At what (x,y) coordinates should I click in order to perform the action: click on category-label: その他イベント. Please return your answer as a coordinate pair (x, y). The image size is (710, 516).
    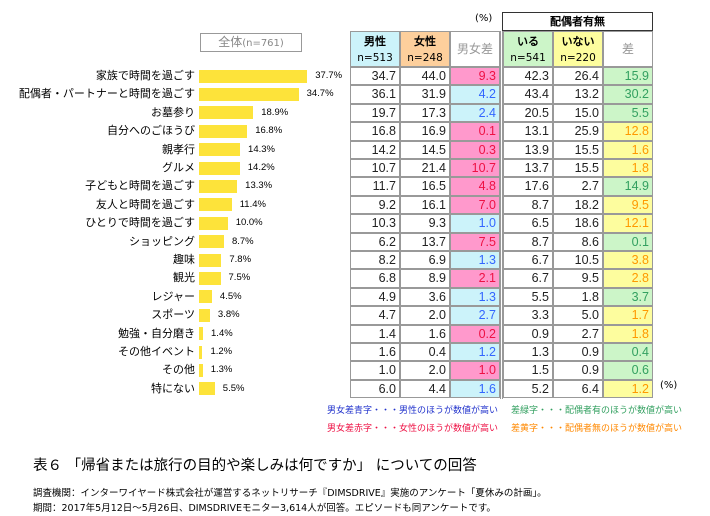
    Looking at the image, I should click on (156, 351).